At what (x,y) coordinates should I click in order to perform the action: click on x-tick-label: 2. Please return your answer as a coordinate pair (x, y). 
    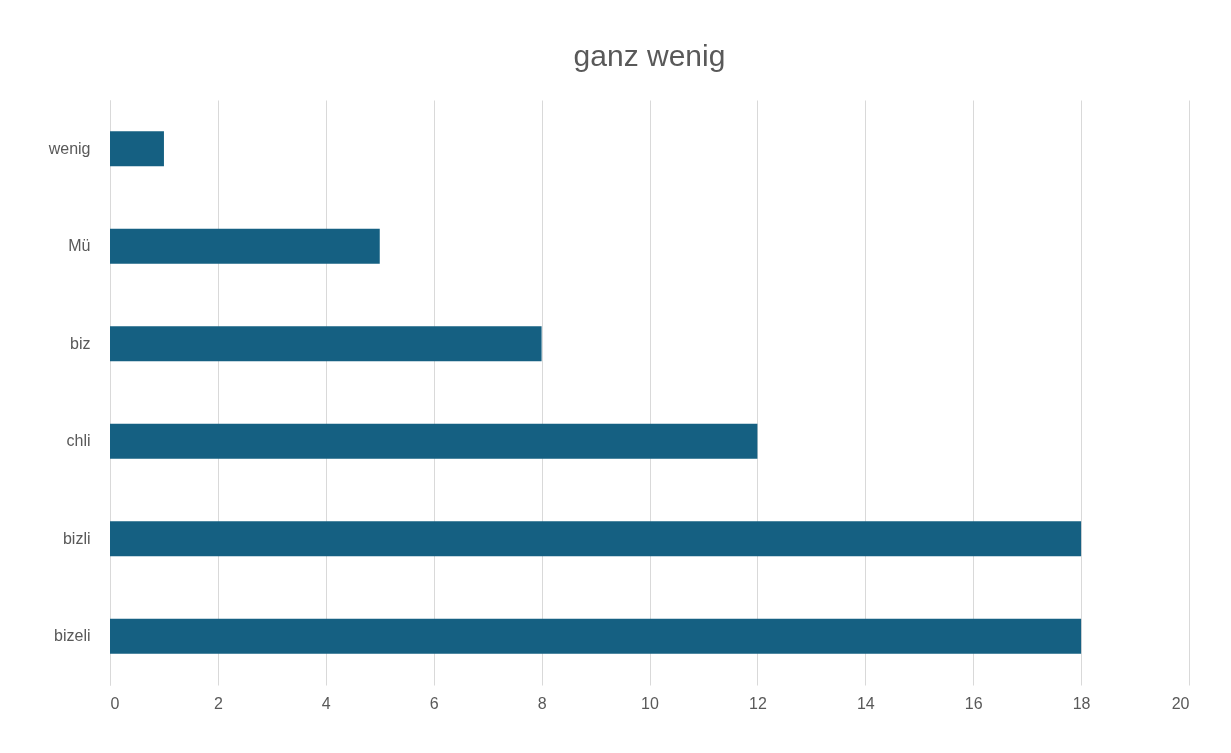
    Looking at the image, I should click on (218, 703).